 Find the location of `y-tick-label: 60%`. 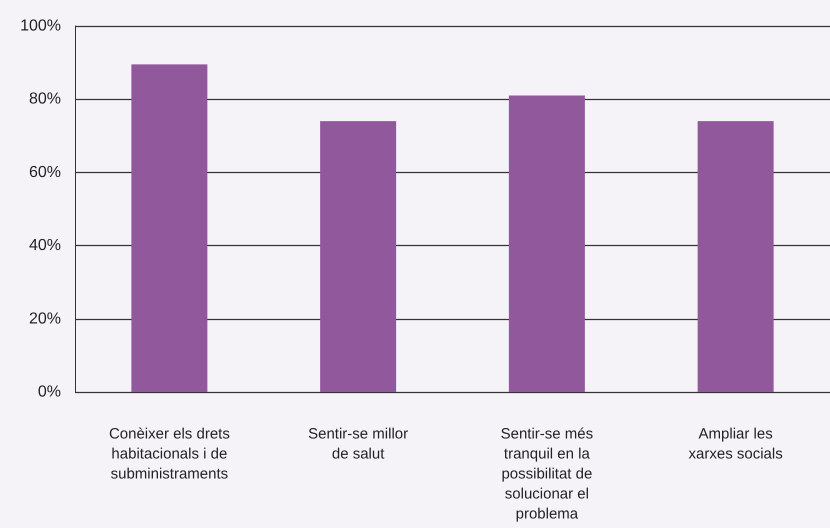

y-tick-label: 60% is located at coordinates (44, 172).